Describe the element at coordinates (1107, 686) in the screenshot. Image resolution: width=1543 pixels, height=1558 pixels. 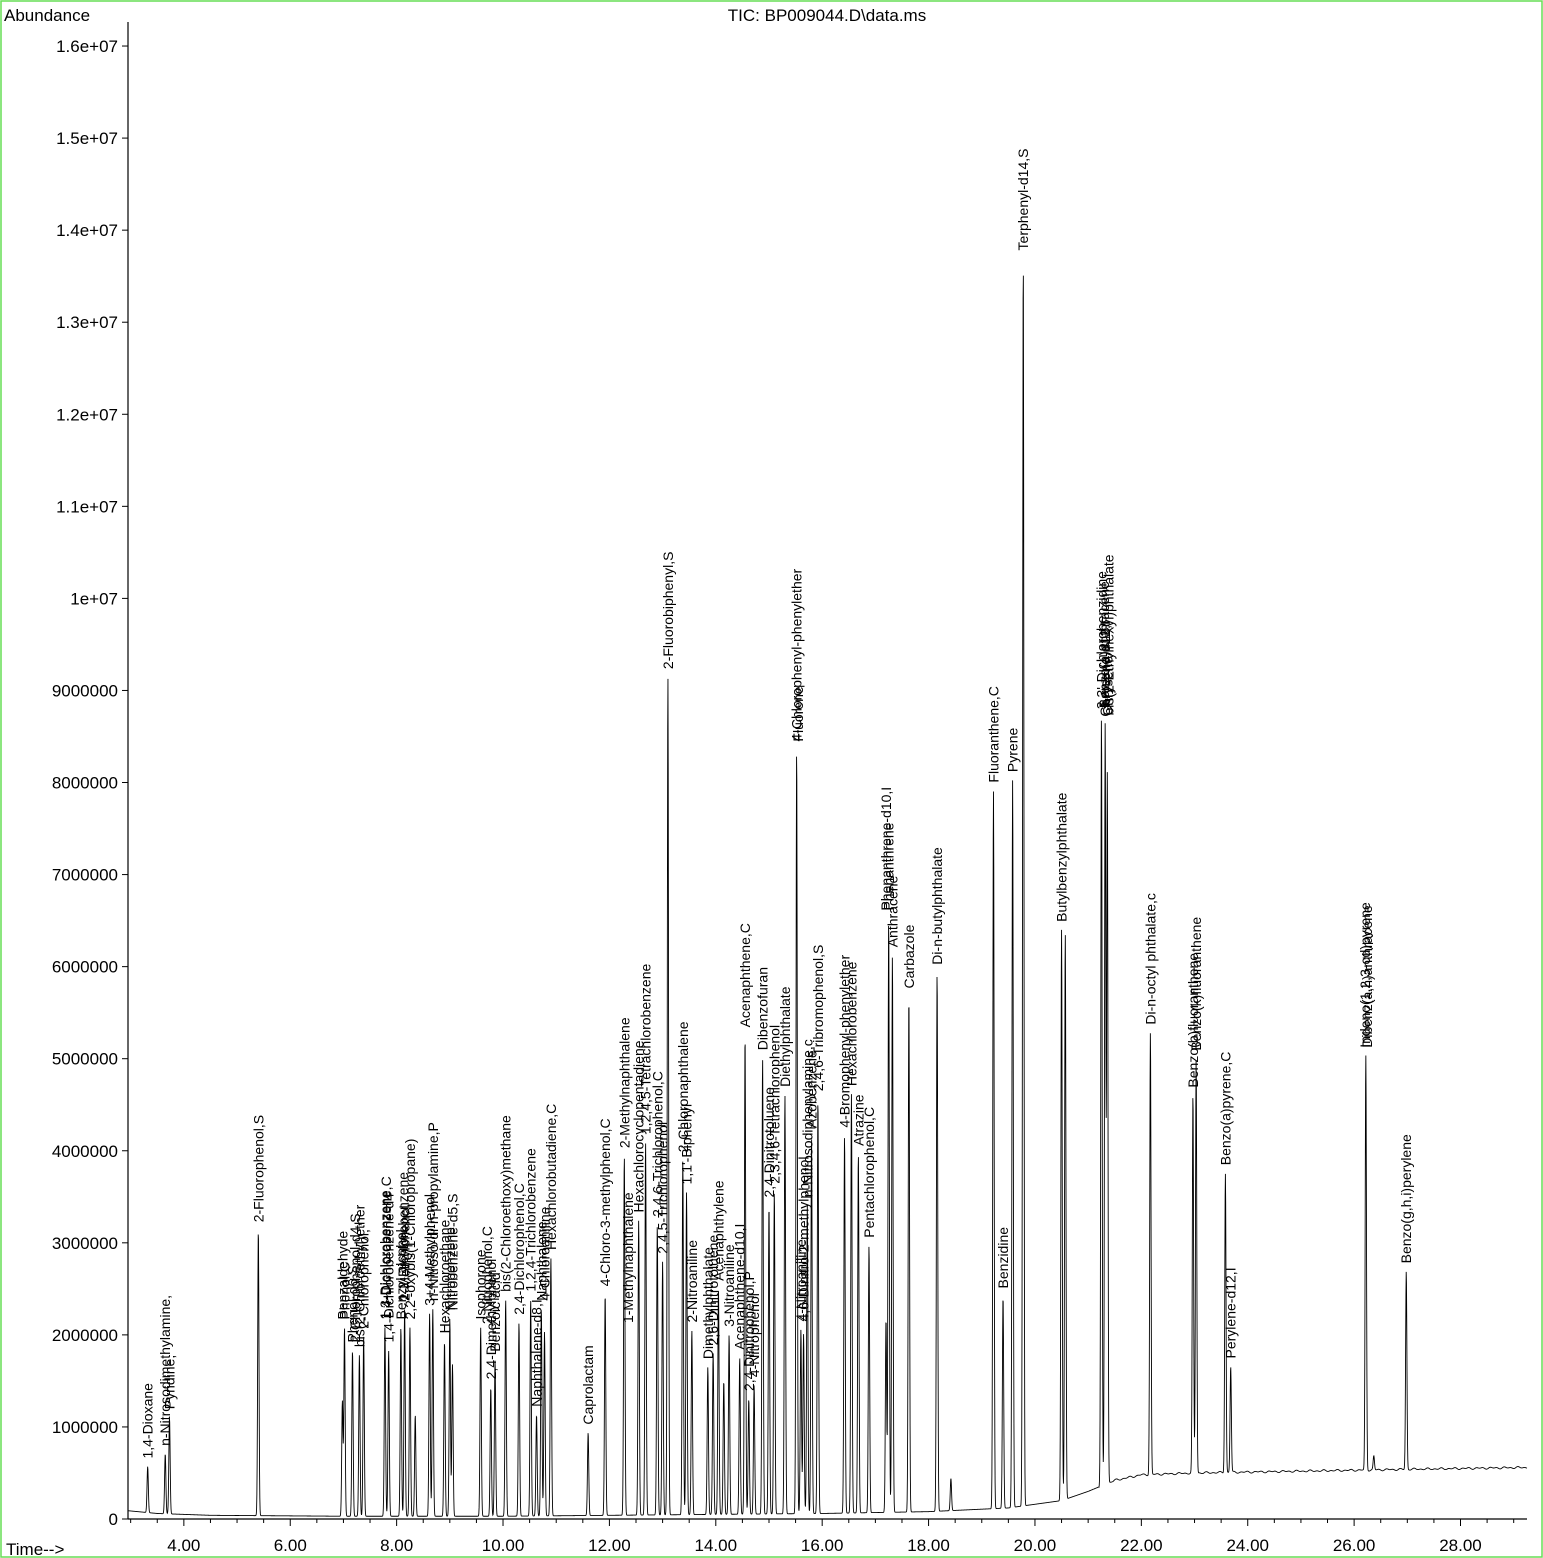
I see `peak-label: Chrysene` at that location.